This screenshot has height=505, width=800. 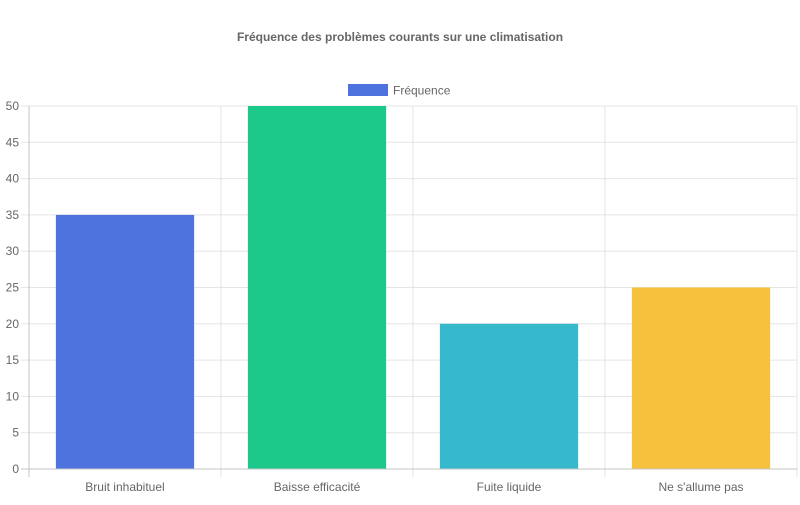 I want to click on y-tick-label: 40, so click(x=13, y=179).